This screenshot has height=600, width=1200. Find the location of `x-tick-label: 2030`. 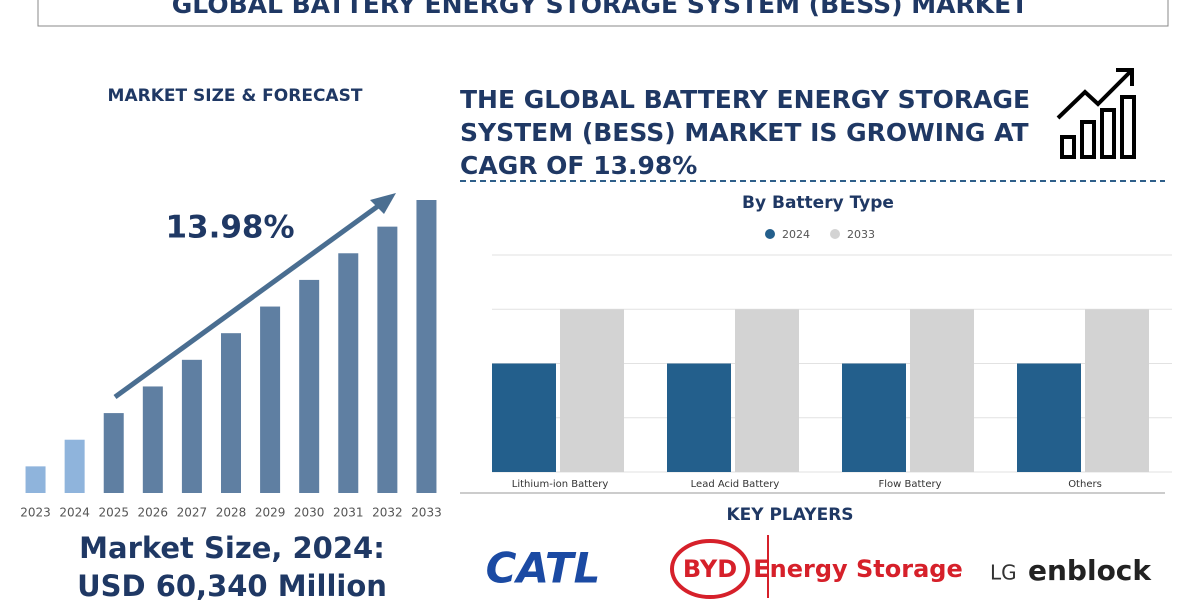

x-tick-label: 2030 is located at coordinates (309, 513).